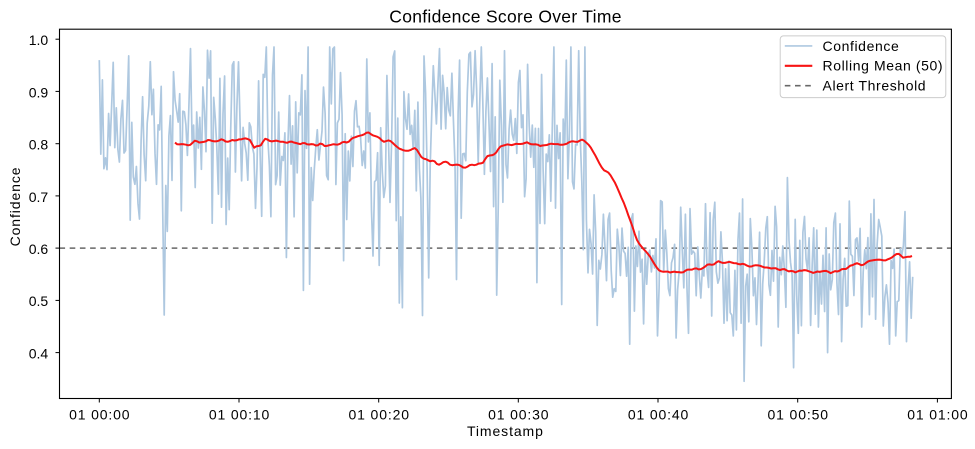 The image size is (975, 449). What do you see at coordinates (239, 414) in the screenshot?
I see `svg-text: 01 00:10` at bounding box center [239, 414].